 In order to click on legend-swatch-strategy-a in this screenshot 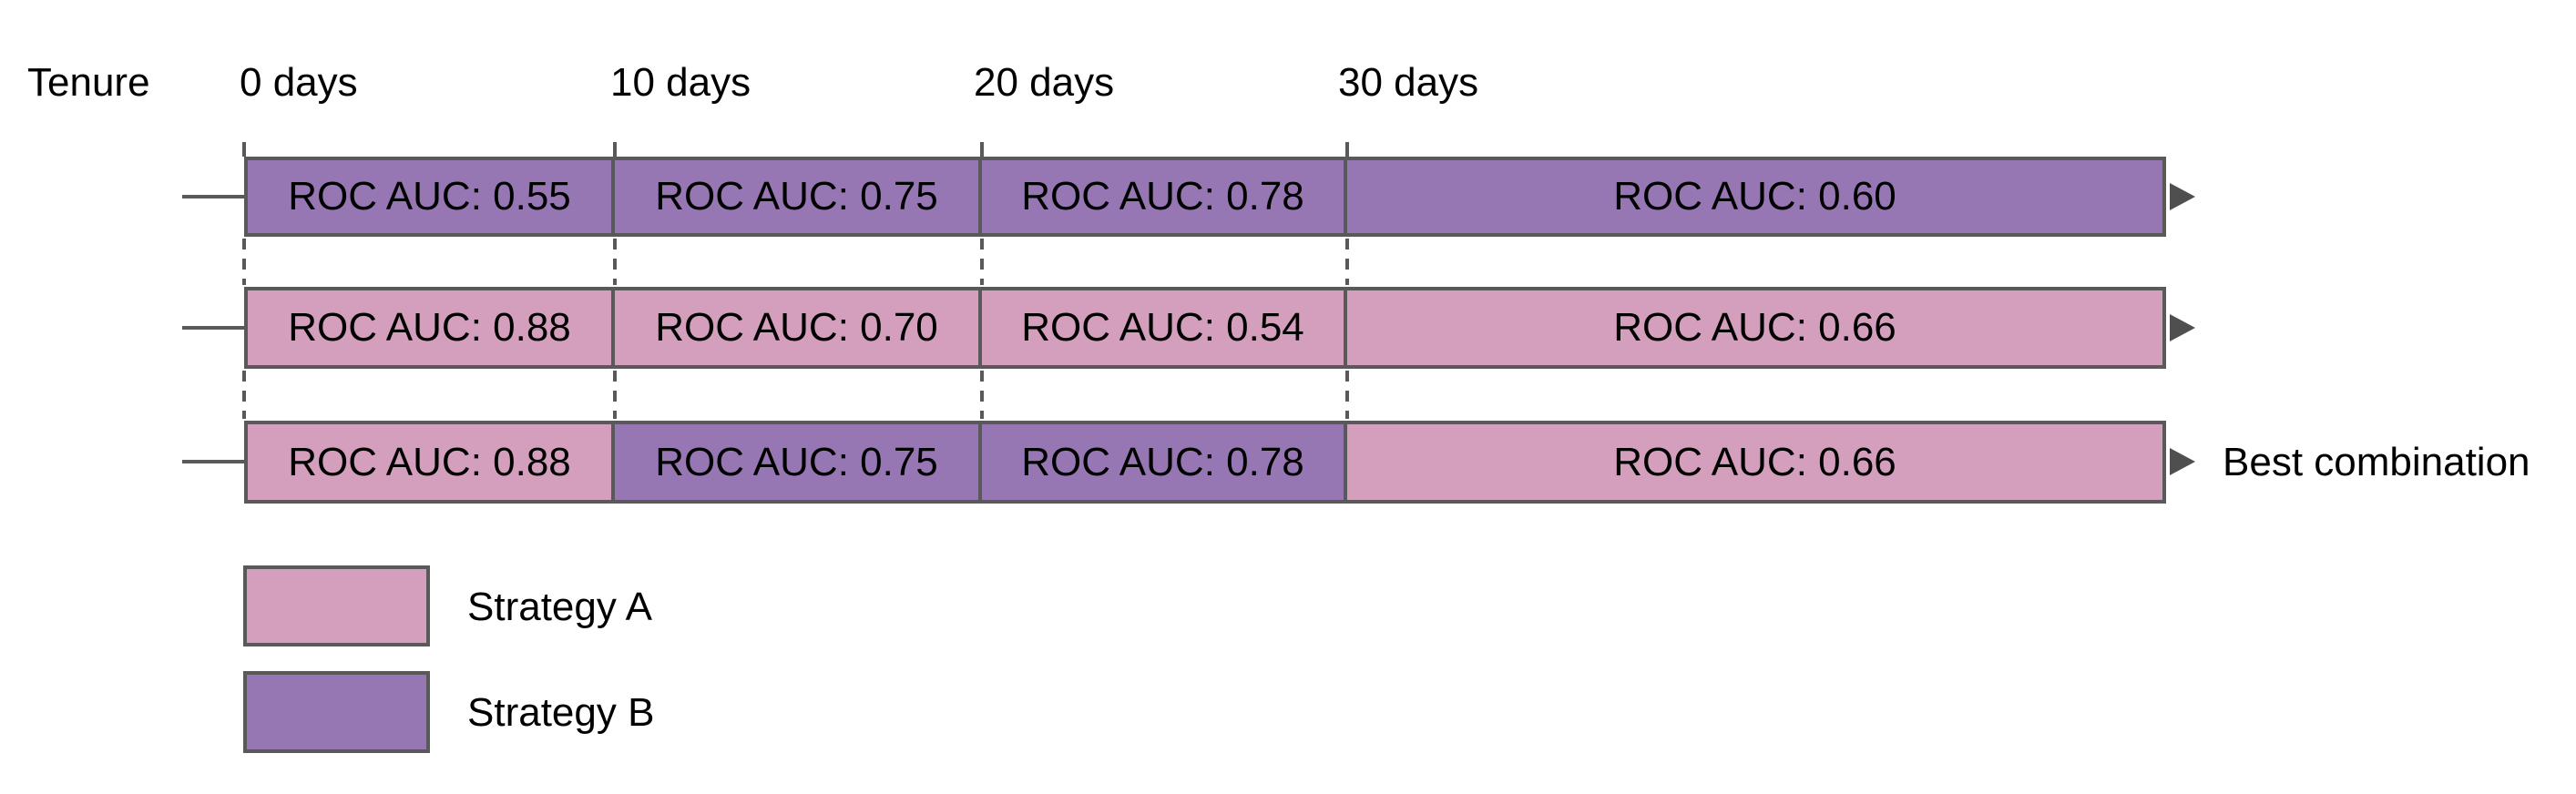, I will do `click(336, 605)`.